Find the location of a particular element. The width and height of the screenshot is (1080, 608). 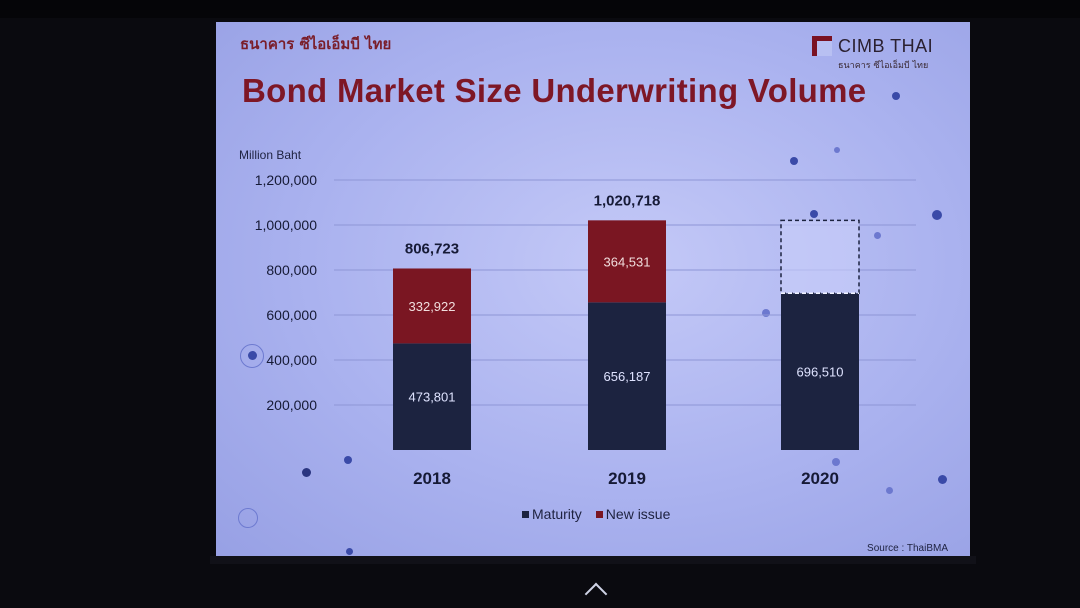

y-tick-label: 200,000 is located at coordinates (291, 405).